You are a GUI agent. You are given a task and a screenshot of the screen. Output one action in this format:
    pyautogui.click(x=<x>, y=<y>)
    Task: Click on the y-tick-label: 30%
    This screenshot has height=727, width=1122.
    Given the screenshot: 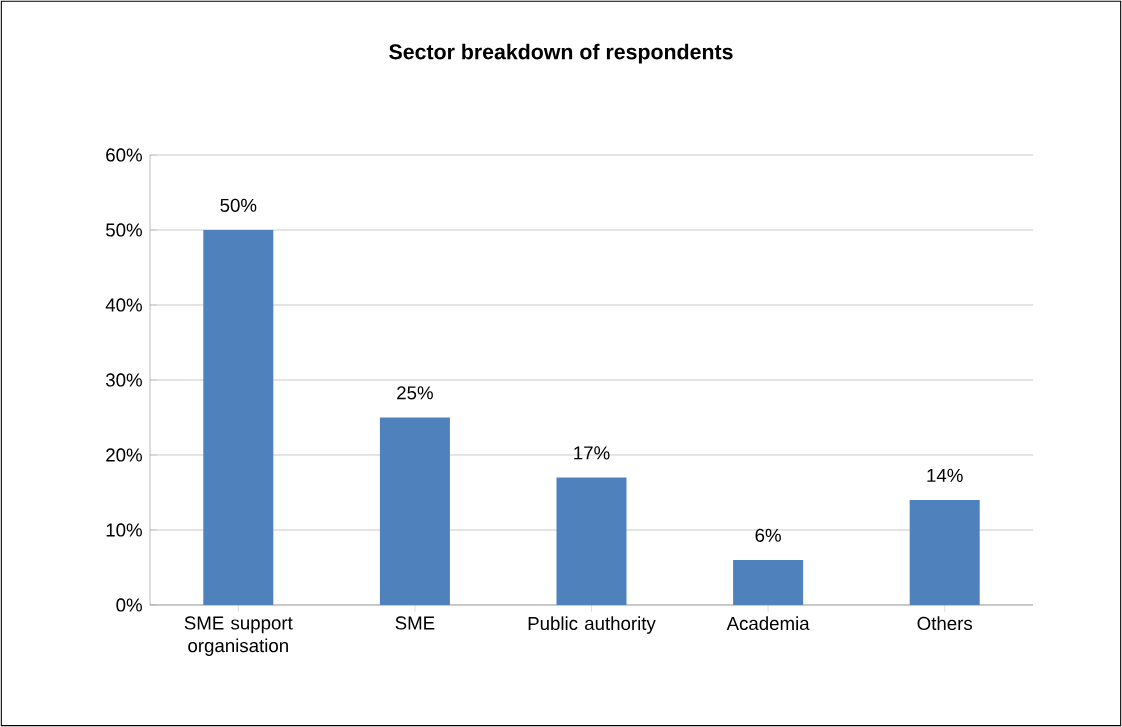 What is the action you would take?
    pyautogui.click(x=123, y=380)
    